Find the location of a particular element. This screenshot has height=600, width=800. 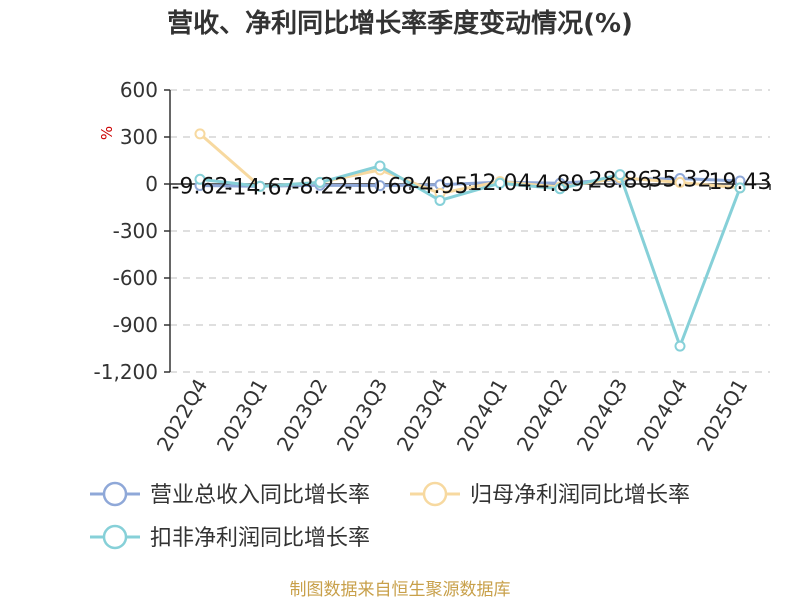

data-label: -9.62 is located at coordinates (200, 187).